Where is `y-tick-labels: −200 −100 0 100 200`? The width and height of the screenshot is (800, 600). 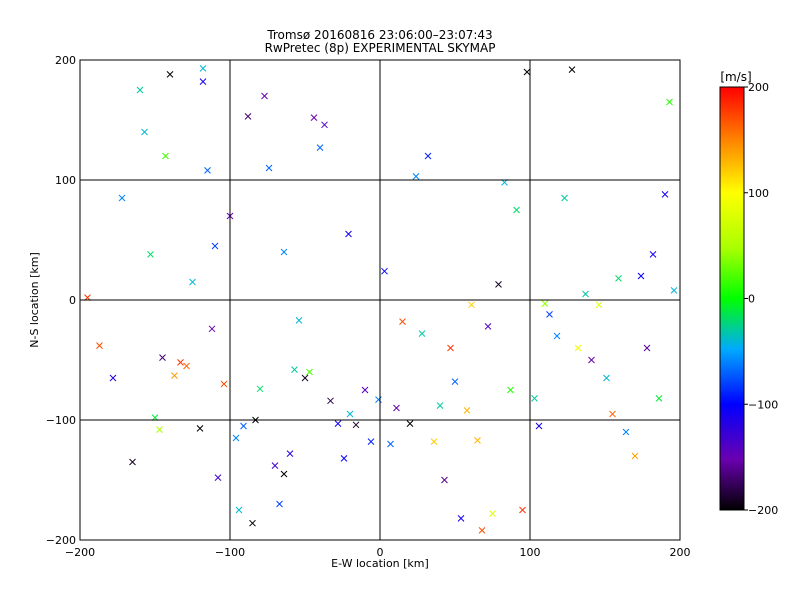 y-tick-labels: −200 −100 0 100 200 is located at coordinates (61, 300).